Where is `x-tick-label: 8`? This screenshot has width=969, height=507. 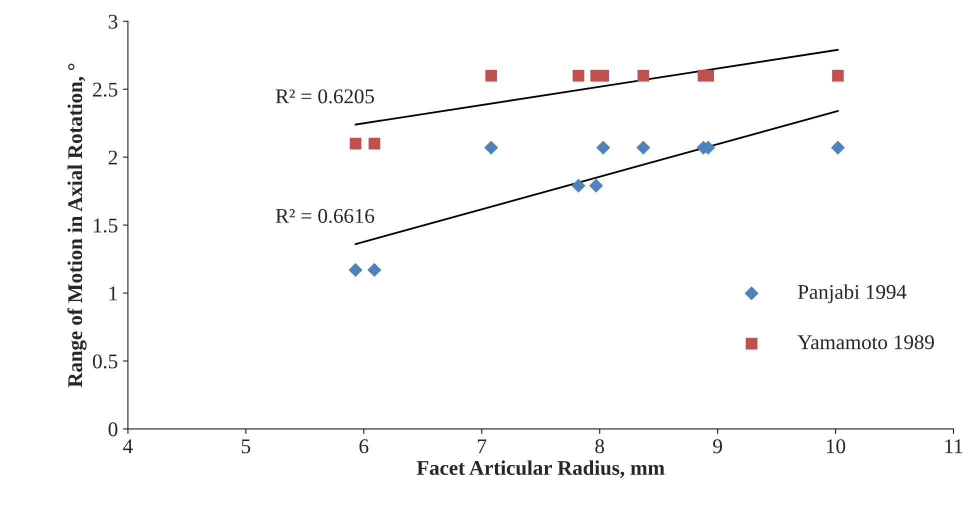 x-tick-label: 8 is located at coordinates (599, 446).